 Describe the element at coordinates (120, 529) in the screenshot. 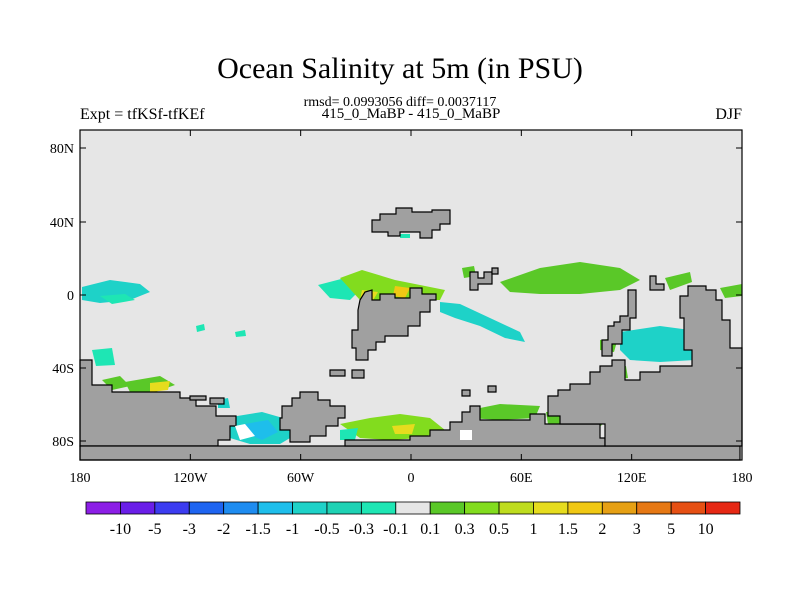

I see `colorbar-label: -10` at that location.